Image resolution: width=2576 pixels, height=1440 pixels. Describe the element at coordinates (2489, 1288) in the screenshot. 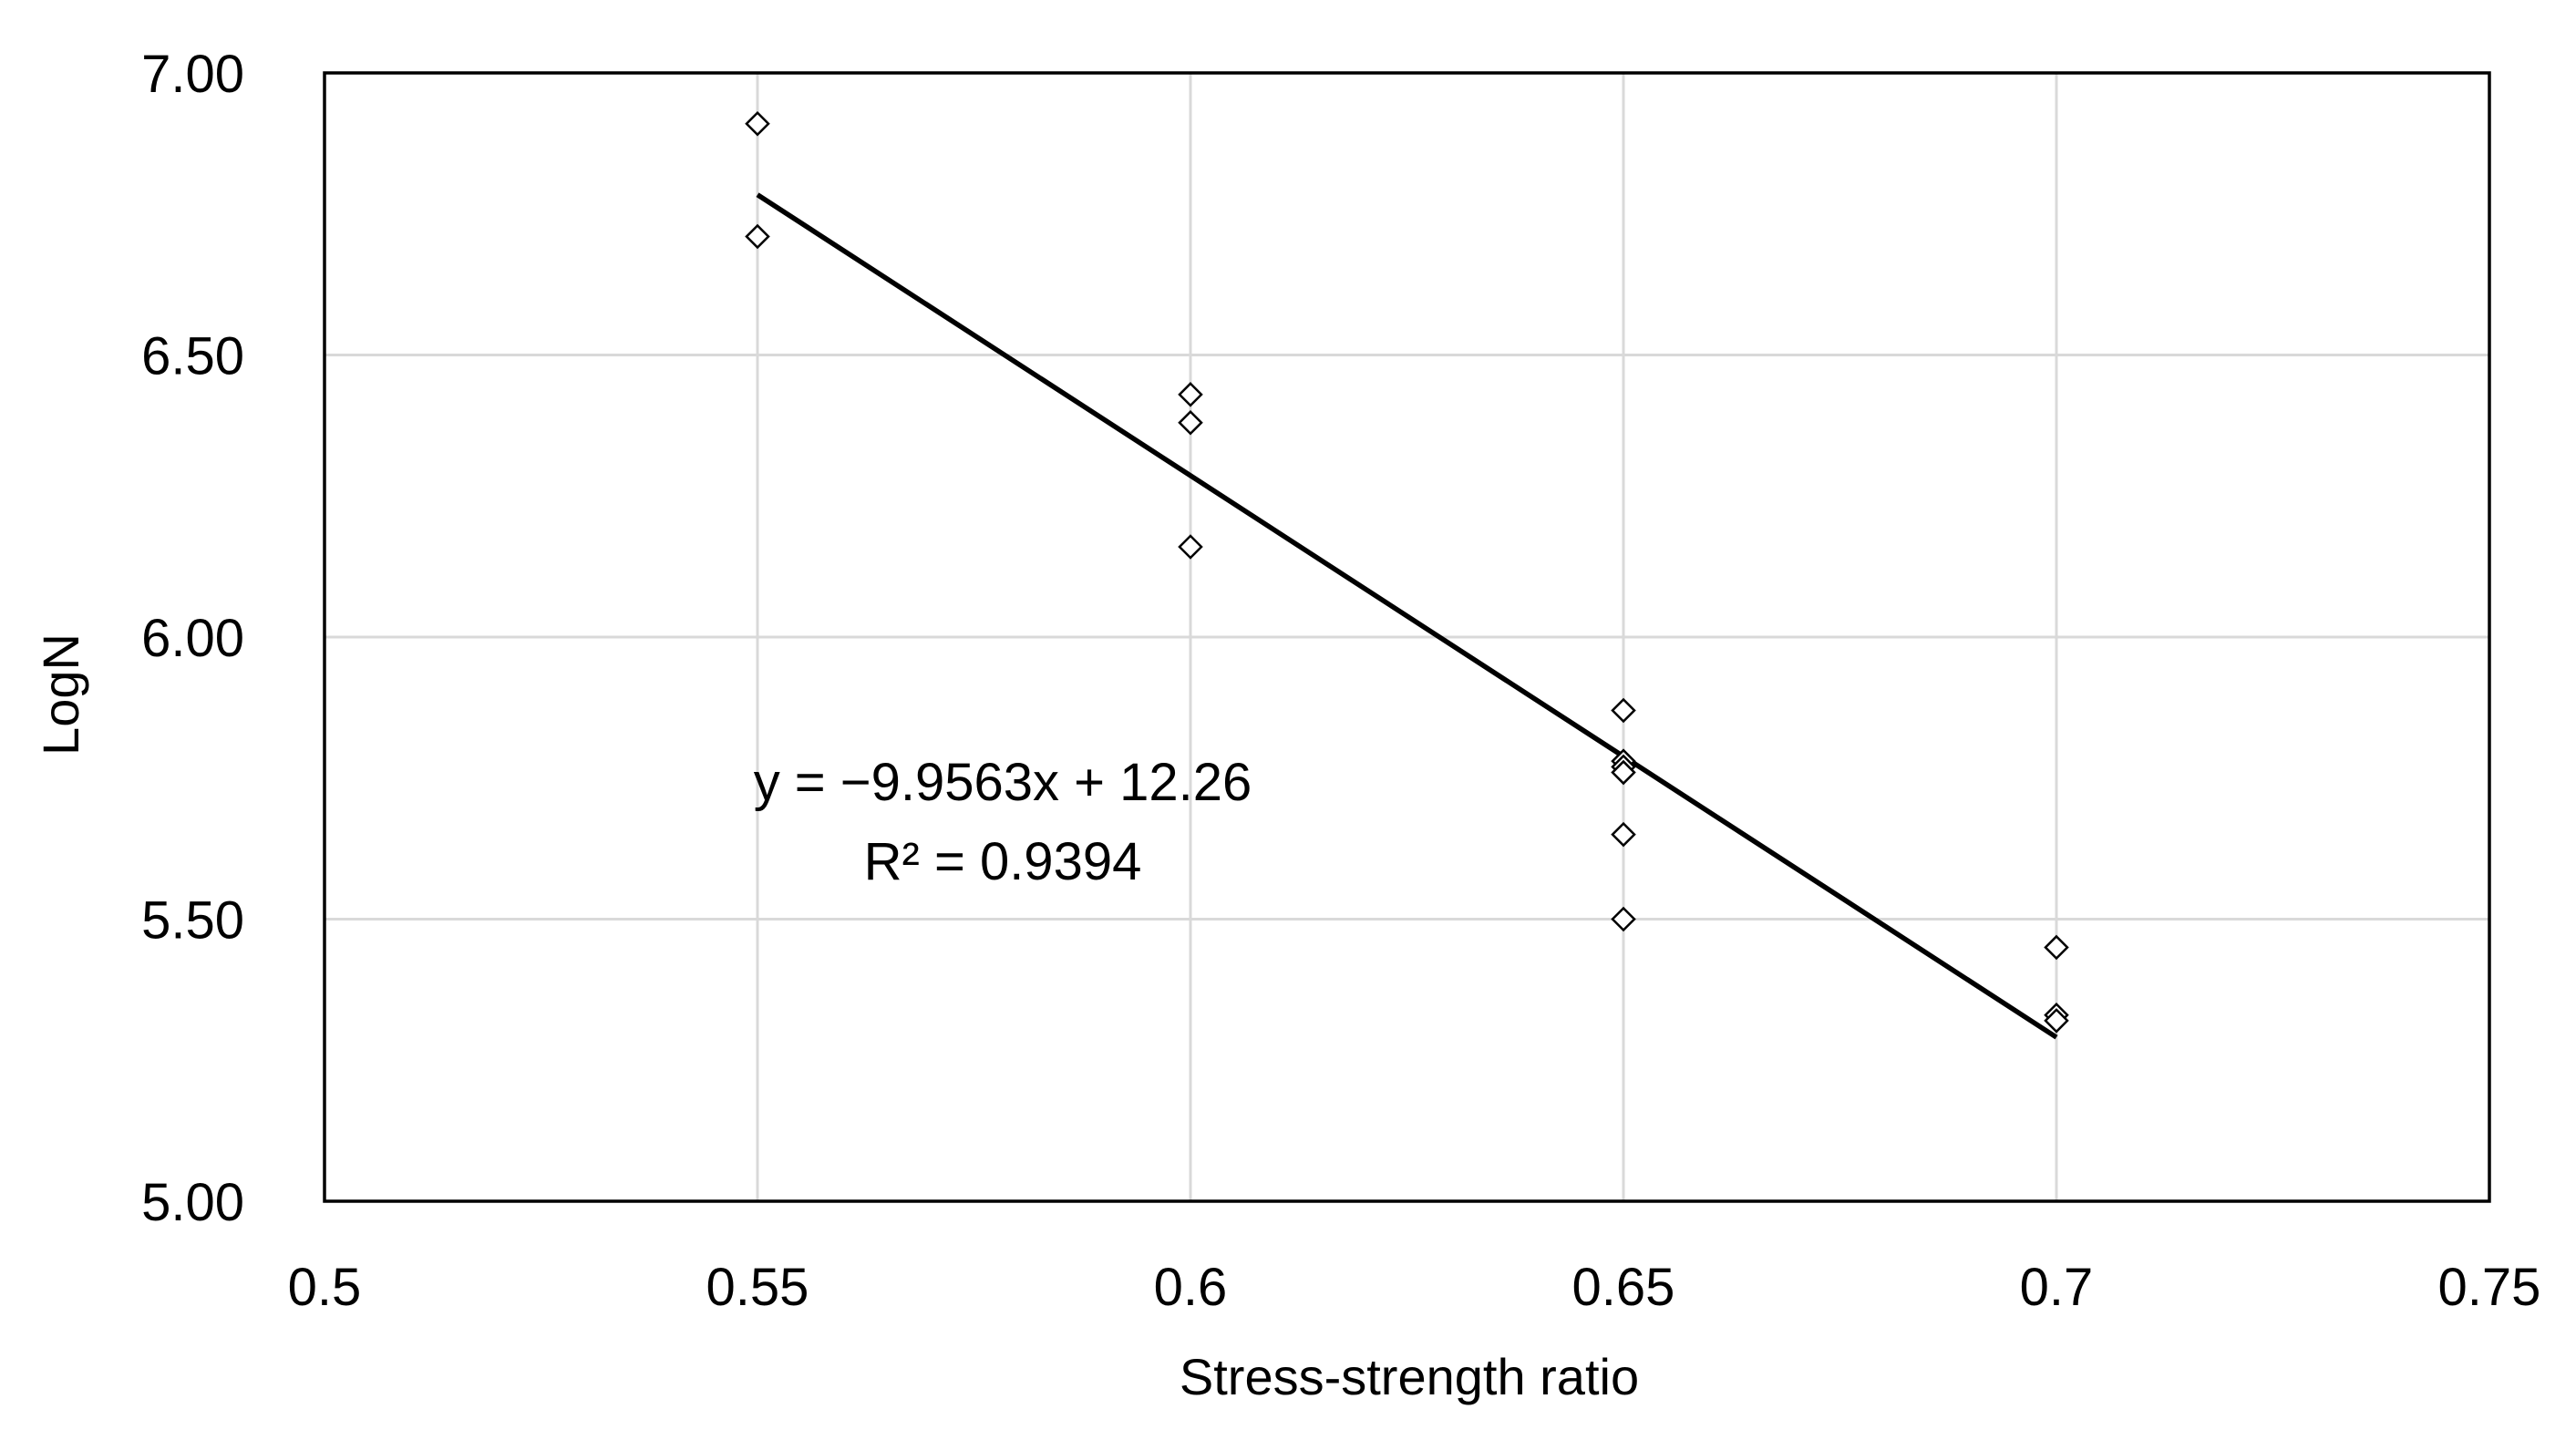

I see `x-tick-label: 0.75` at that location.